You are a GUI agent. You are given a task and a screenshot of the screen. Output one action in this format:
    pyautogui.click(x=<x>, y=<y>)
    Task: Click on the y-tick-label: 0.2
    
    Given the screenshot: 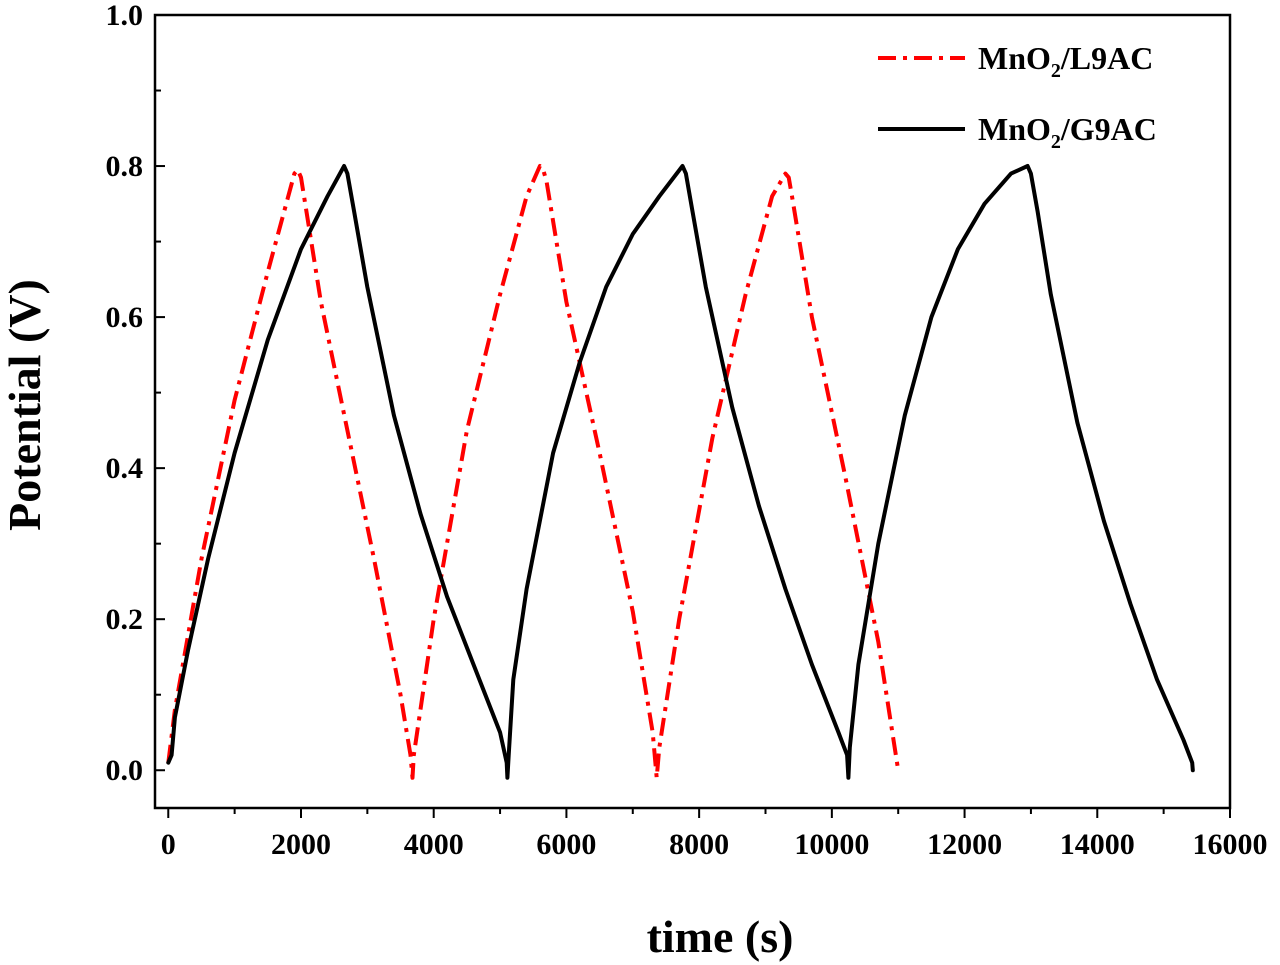 What is the action you would take?
    pyautogui.click(x=125, y=619)
    